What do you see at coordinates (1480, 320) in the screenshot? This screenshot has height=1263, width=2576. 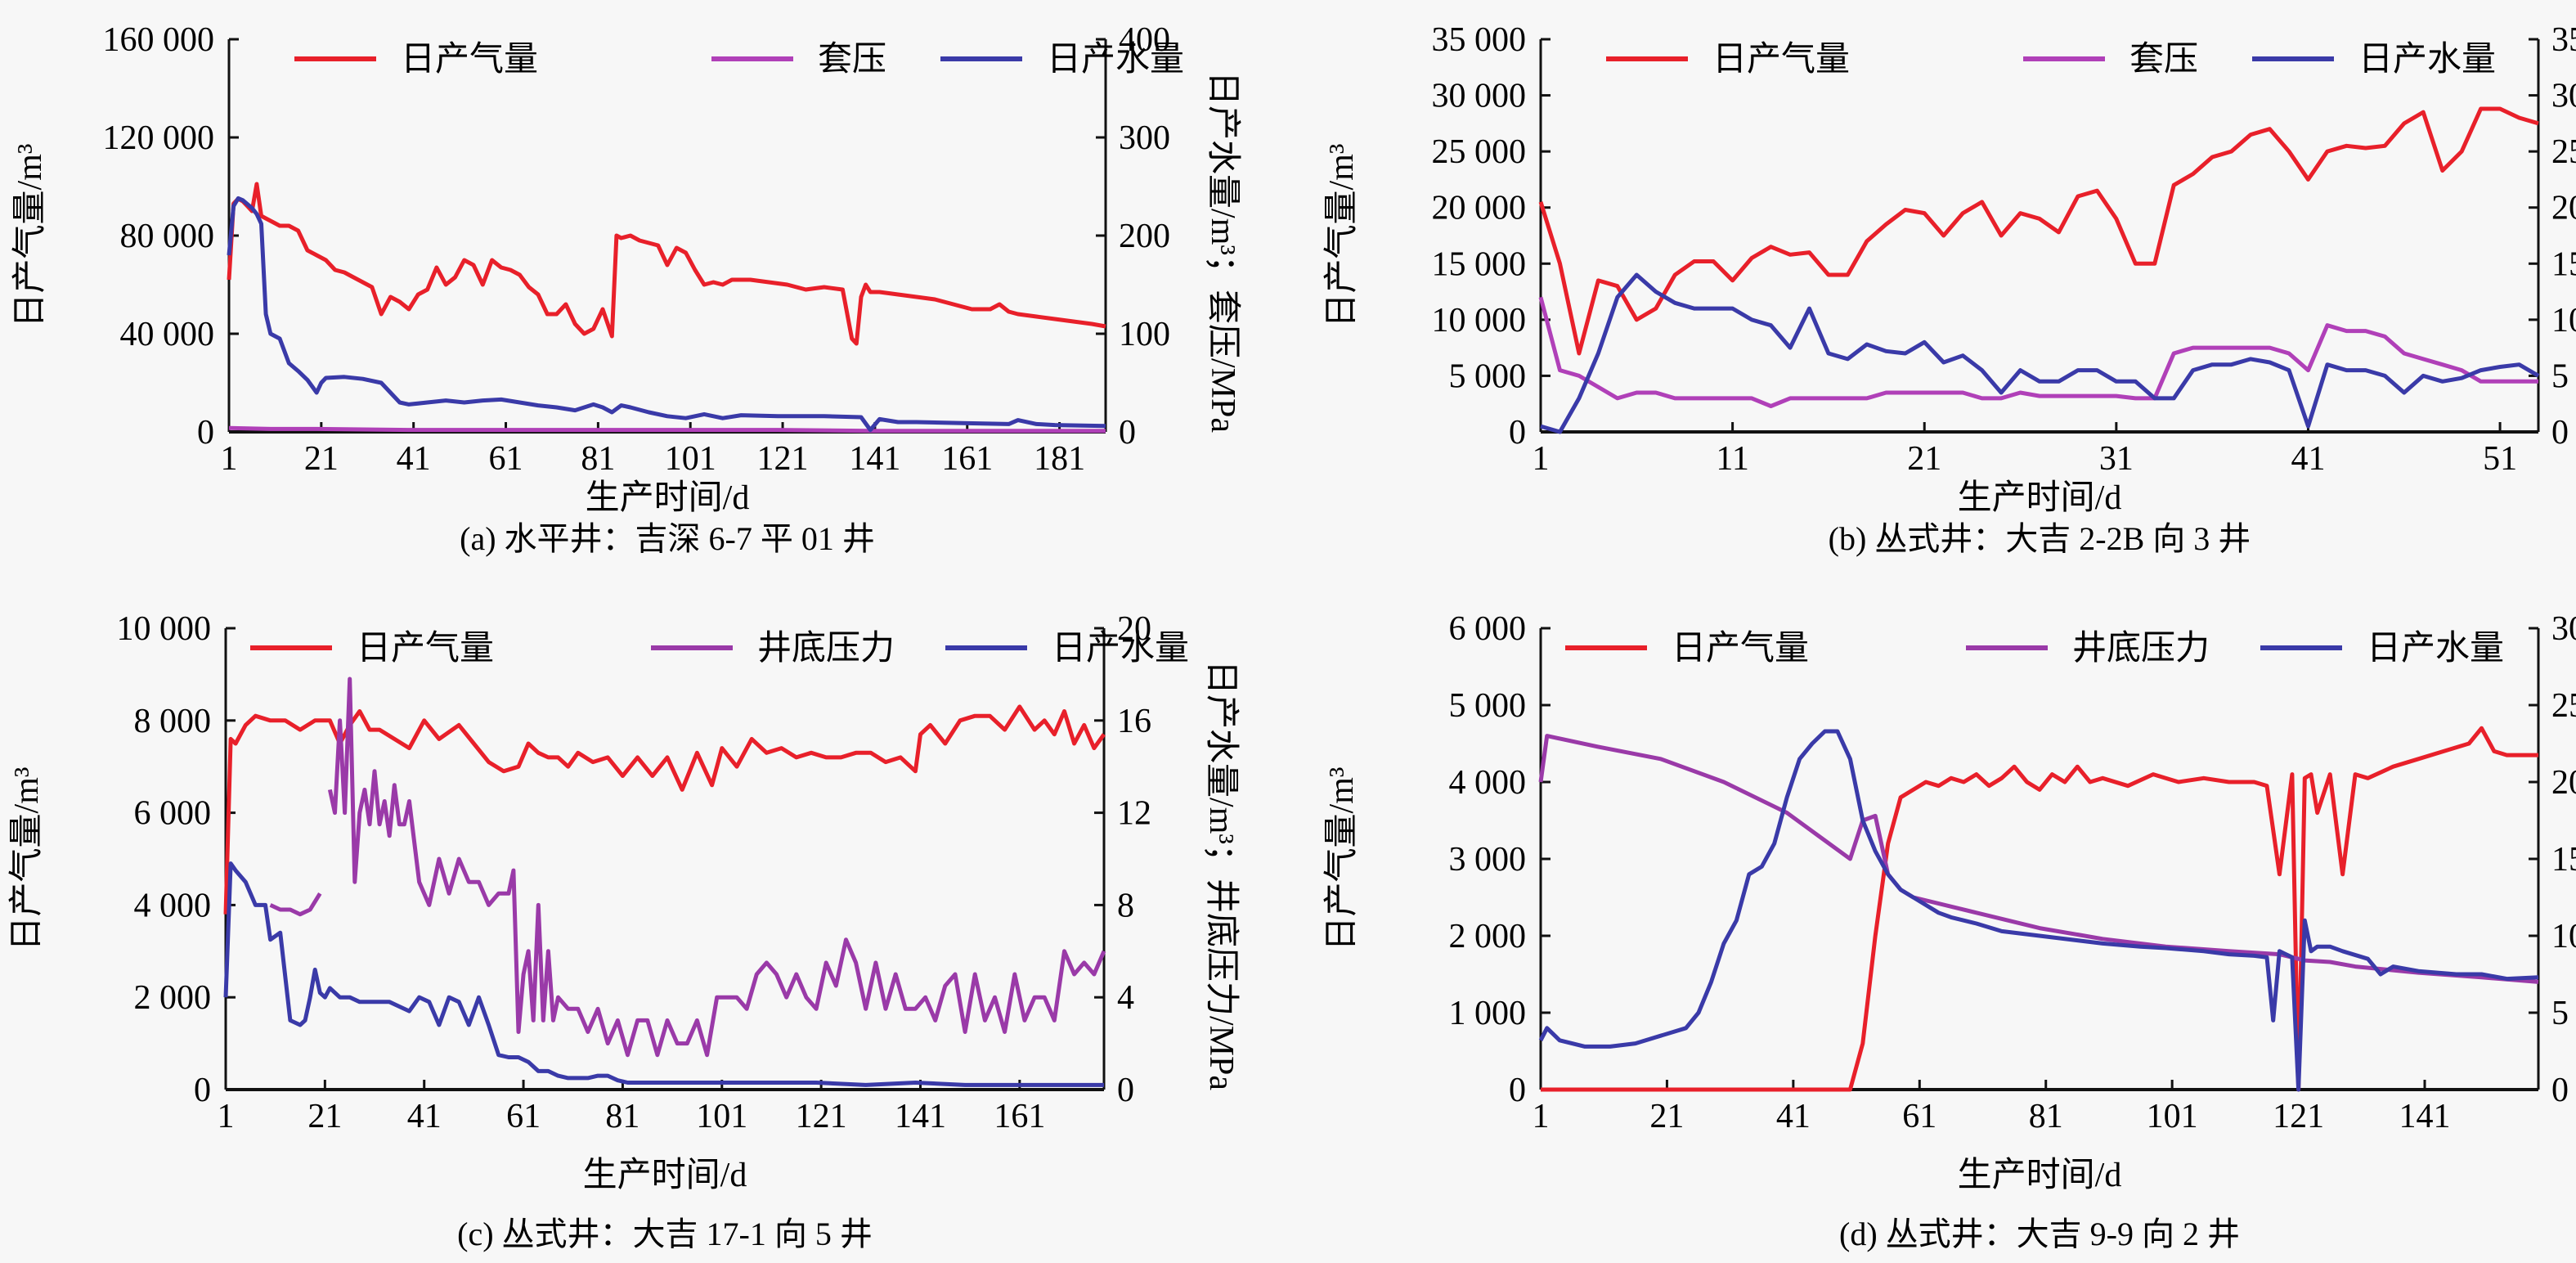 I see `y-tick-label-left: 10 000` at bounding box center [1480, 320].